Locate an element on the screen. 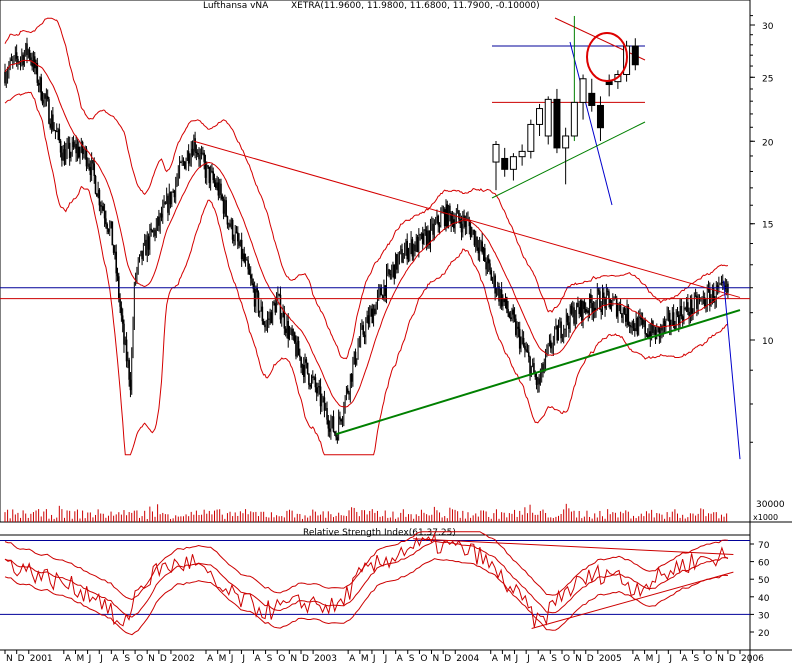 This screenshot has width=792, height=663. x-tick-label: 2004 is located at coordinates (467, 658).